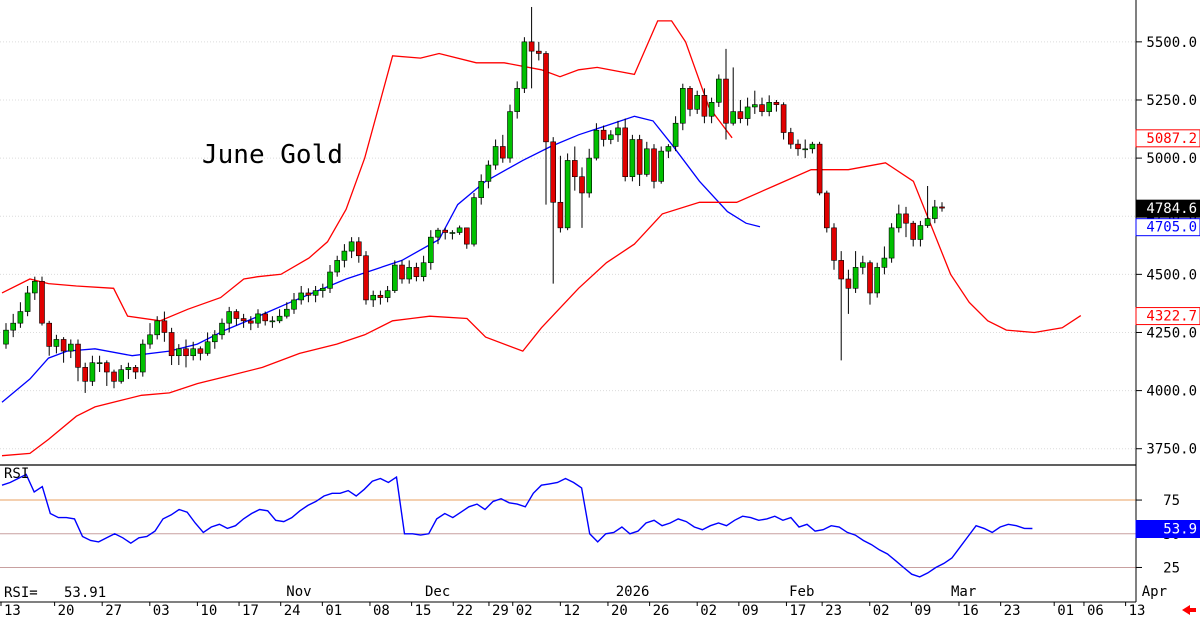  What do you see at coordinates (161, 611) in the screenshot?
I see `day-label: 03` at bounding box center [161, 611].